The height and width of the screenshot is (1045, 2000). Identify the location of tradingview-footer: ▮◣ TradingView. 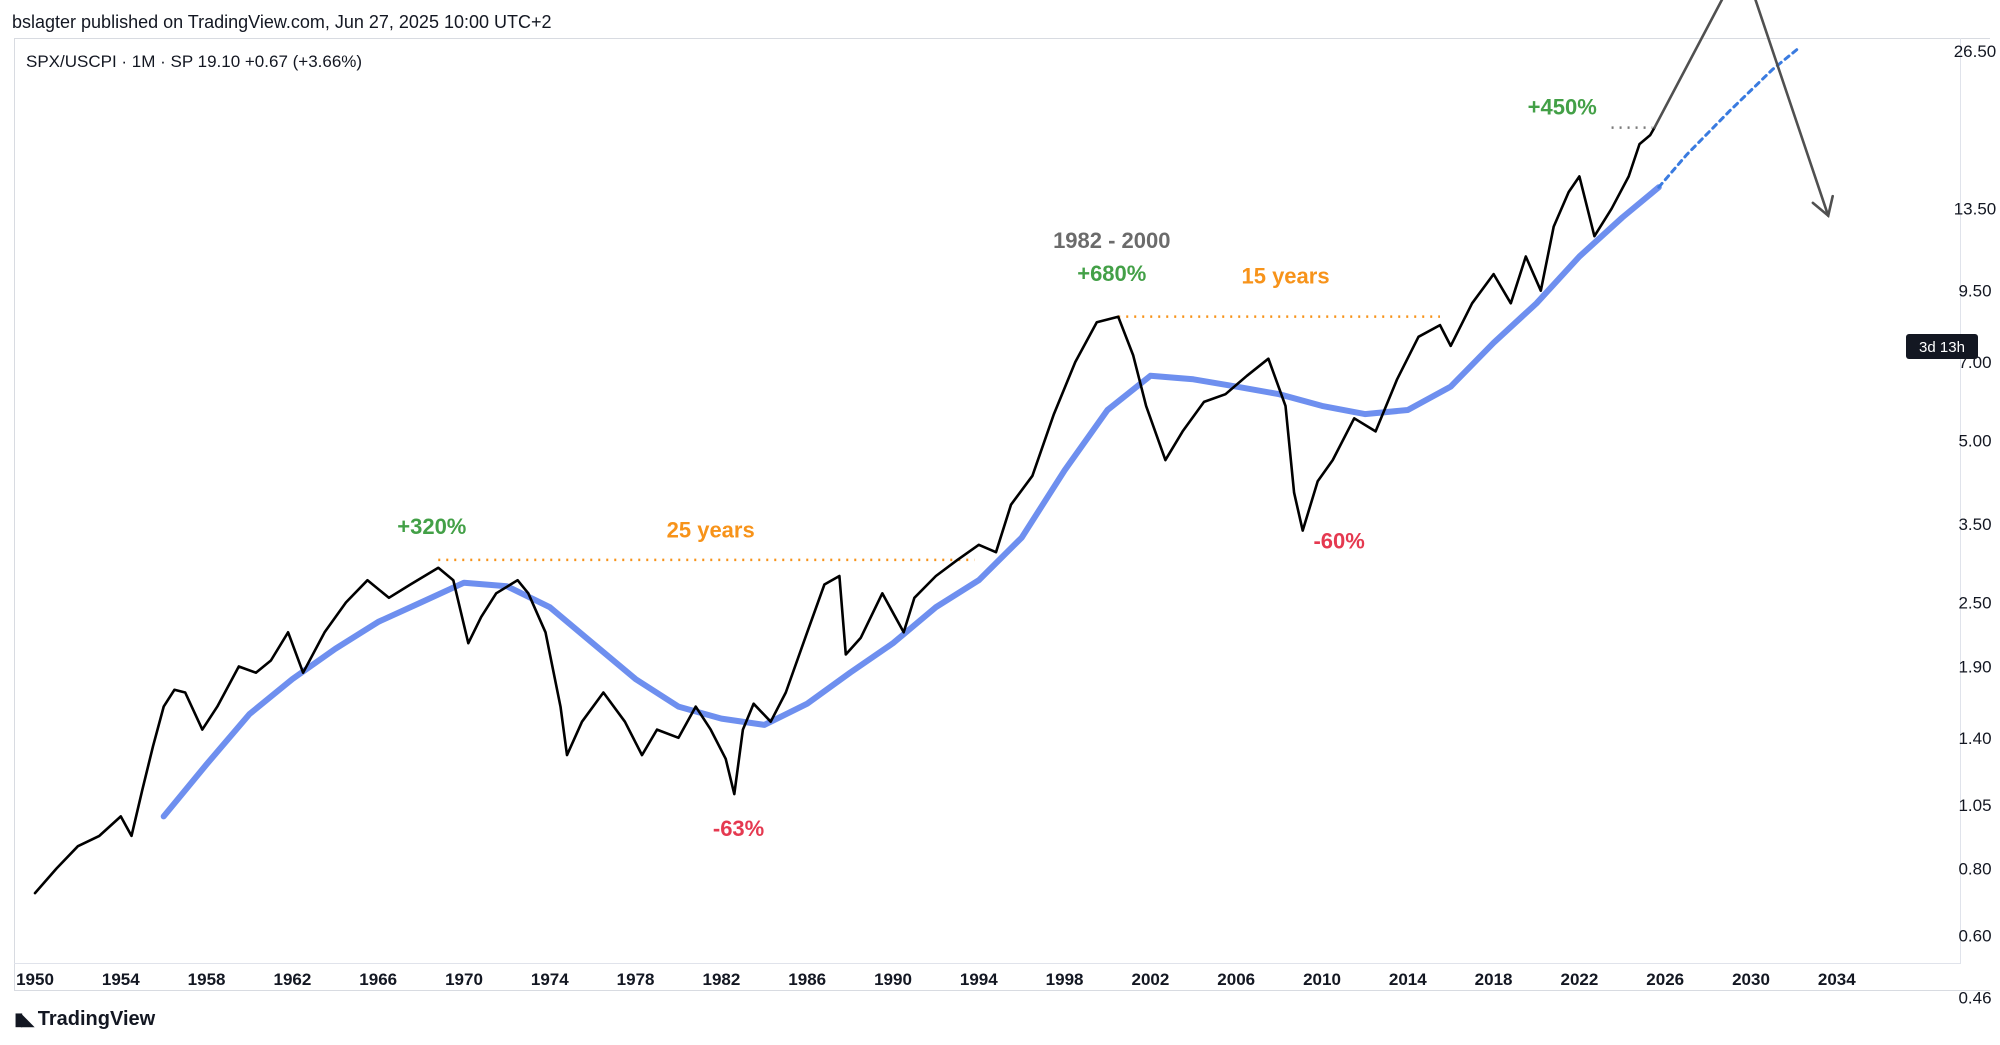
(84, 1019).